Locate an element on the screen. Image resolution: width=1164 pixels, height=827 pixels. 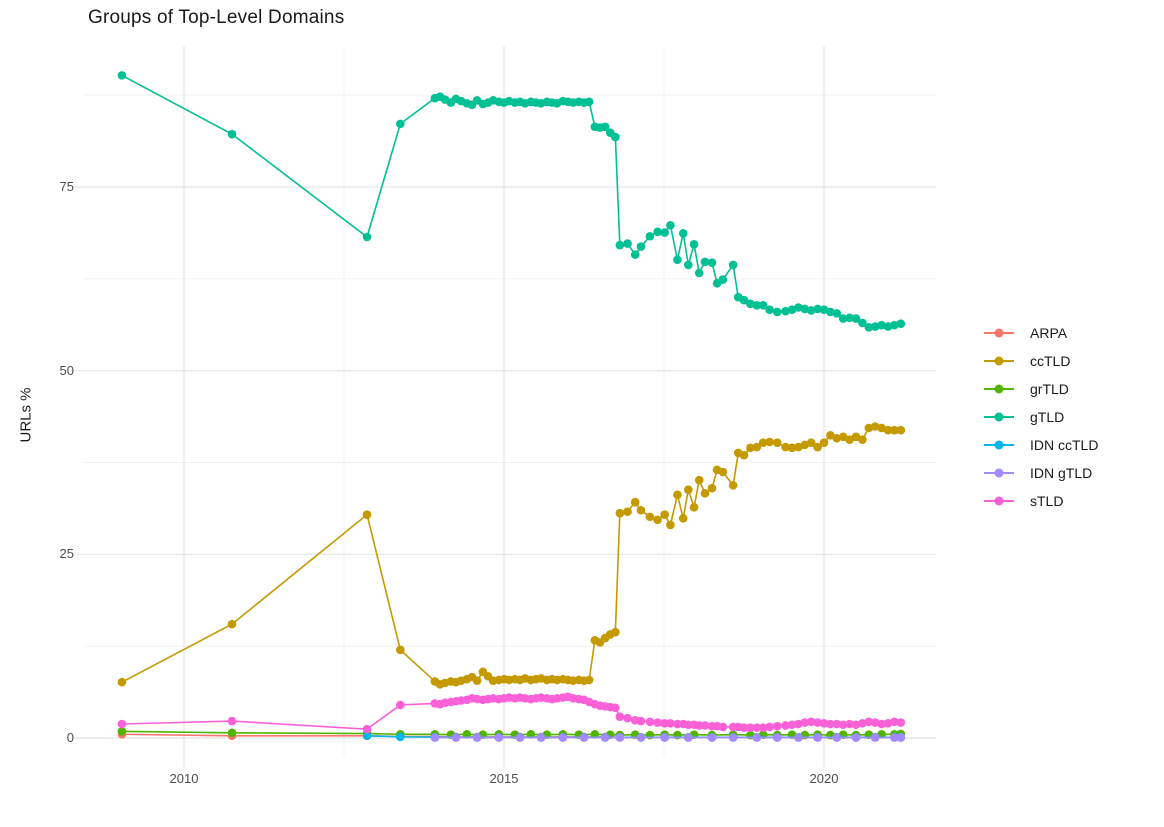
legend-item: IDN gTLD is located at coordinates (1041, 473).